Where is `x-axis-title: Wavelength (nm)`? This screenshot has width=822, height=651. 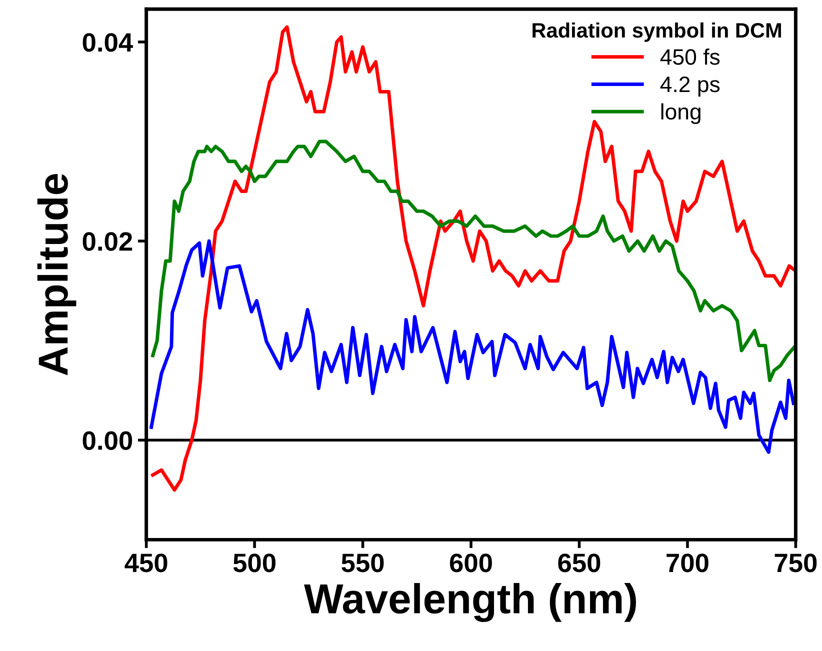 x-axis-title: Wavelength (nm) is located at coordinates (470, 602).